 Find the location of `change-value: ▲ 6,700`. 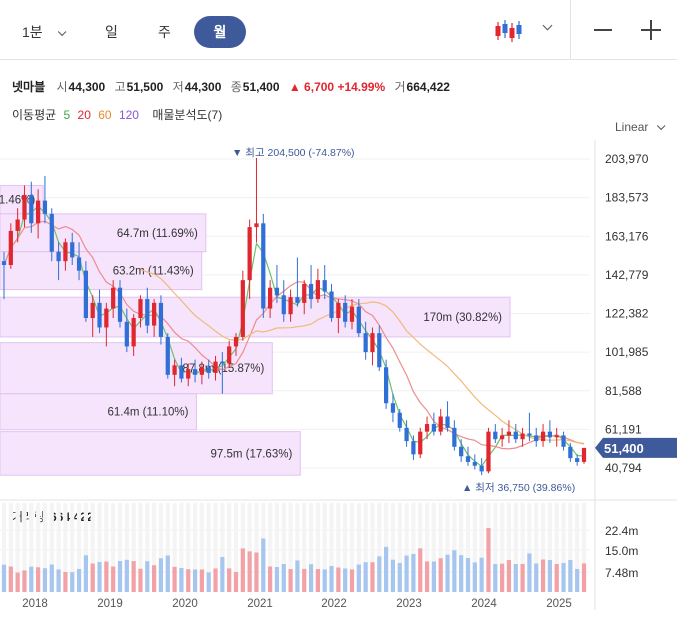

change-value: ▲ 6,700 is located at coordinates (311, 87).